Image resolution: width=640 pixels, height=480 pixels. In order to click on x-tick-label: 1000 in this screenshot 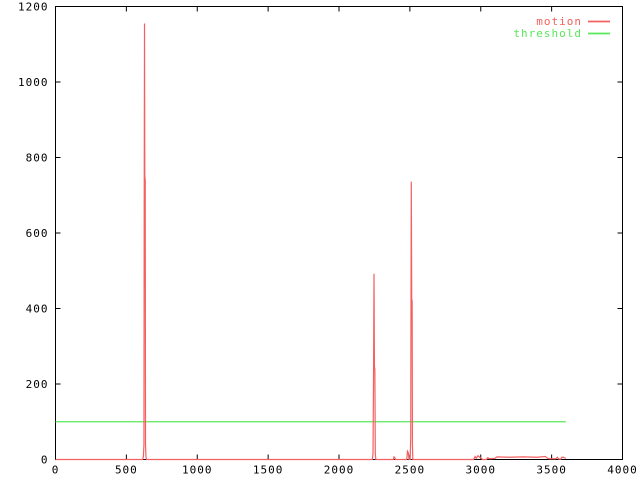, I will do `click(197, 470)`.